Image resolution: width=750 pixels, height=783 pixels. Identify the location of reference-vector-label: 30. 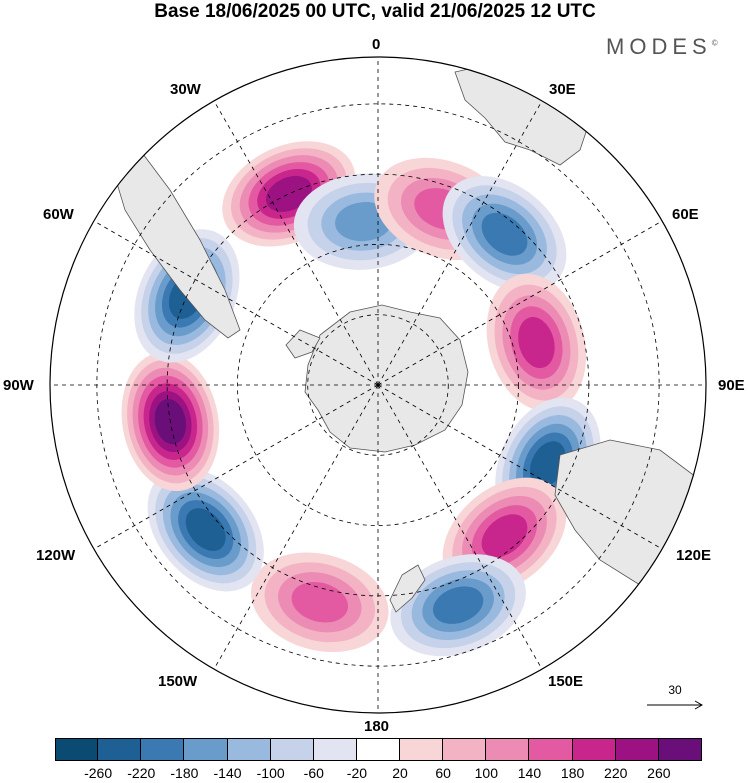
(675, 690).